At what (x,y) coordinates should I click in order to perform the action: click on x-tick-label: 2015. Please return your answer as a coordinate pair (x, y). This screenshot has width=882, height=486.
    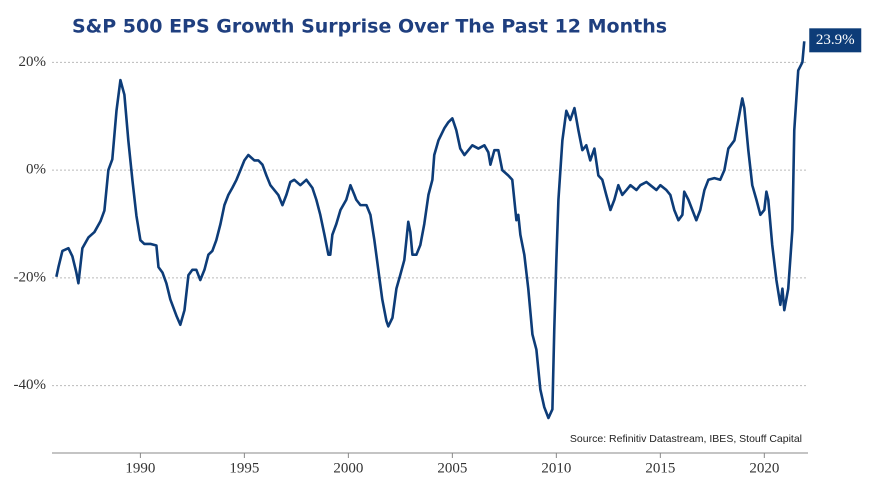
    Looking at the image, I should click on (660, 468).